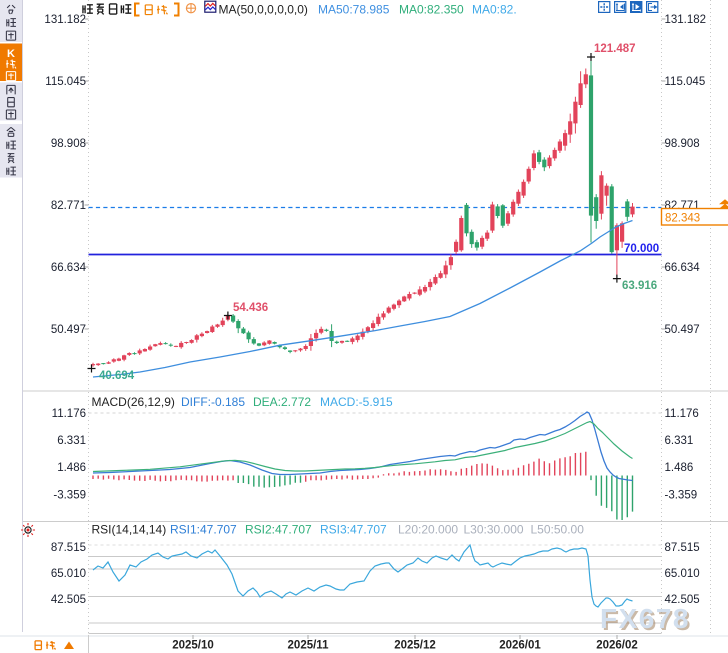 The width and height of the screenshot is (728, 653). I want to click on svg-text: MACD(26,12,9), so click(133, 402).